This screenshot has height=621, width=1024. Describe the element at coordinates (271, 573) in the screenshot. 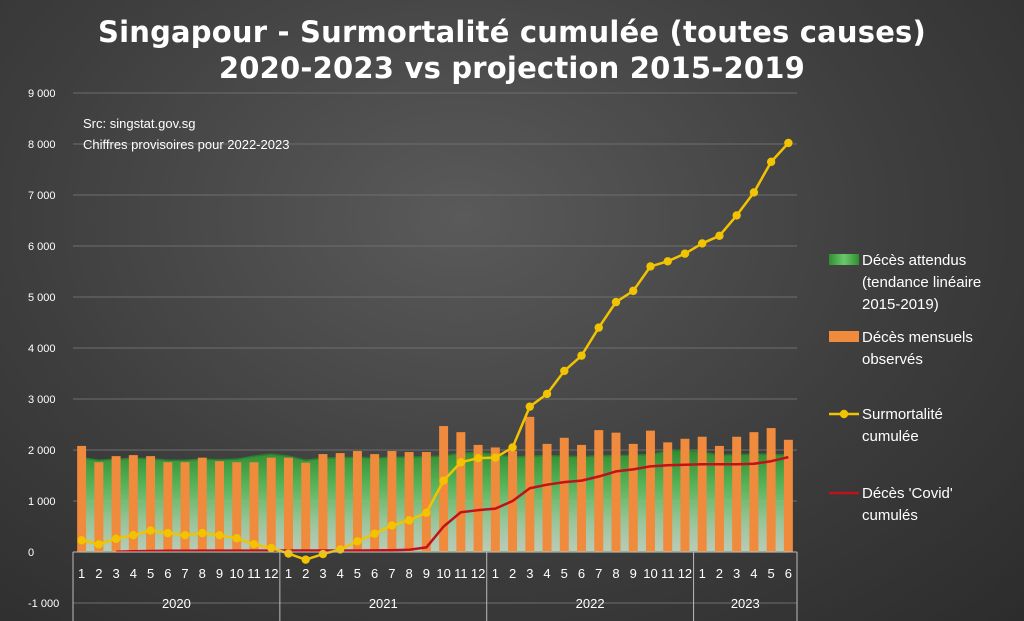

I see `x-tick-label: 12` at that location.